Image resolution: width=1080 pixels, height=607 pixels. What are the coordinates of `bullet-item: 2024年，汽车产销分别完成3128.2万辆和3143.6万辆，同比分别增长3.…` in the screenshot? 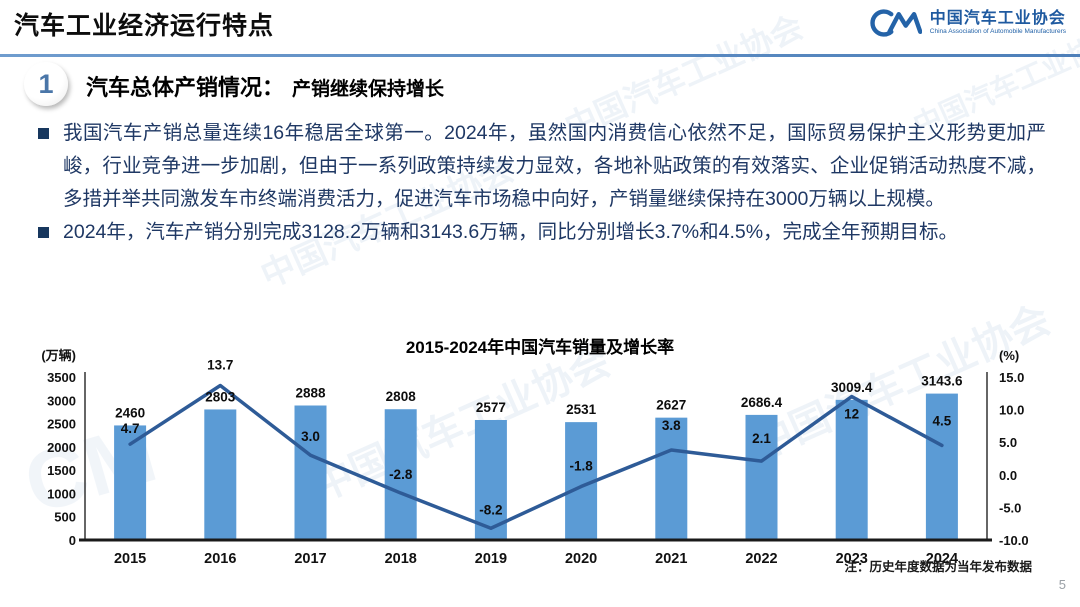 It's located at (541, 232).